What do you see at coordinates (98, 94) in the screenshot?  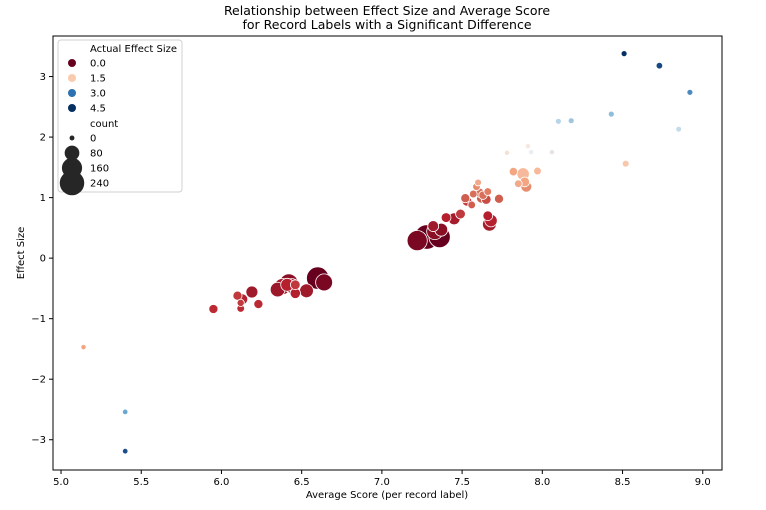 I see `legend-hue-label-2: 3.0` at bounding box center [98, 94].